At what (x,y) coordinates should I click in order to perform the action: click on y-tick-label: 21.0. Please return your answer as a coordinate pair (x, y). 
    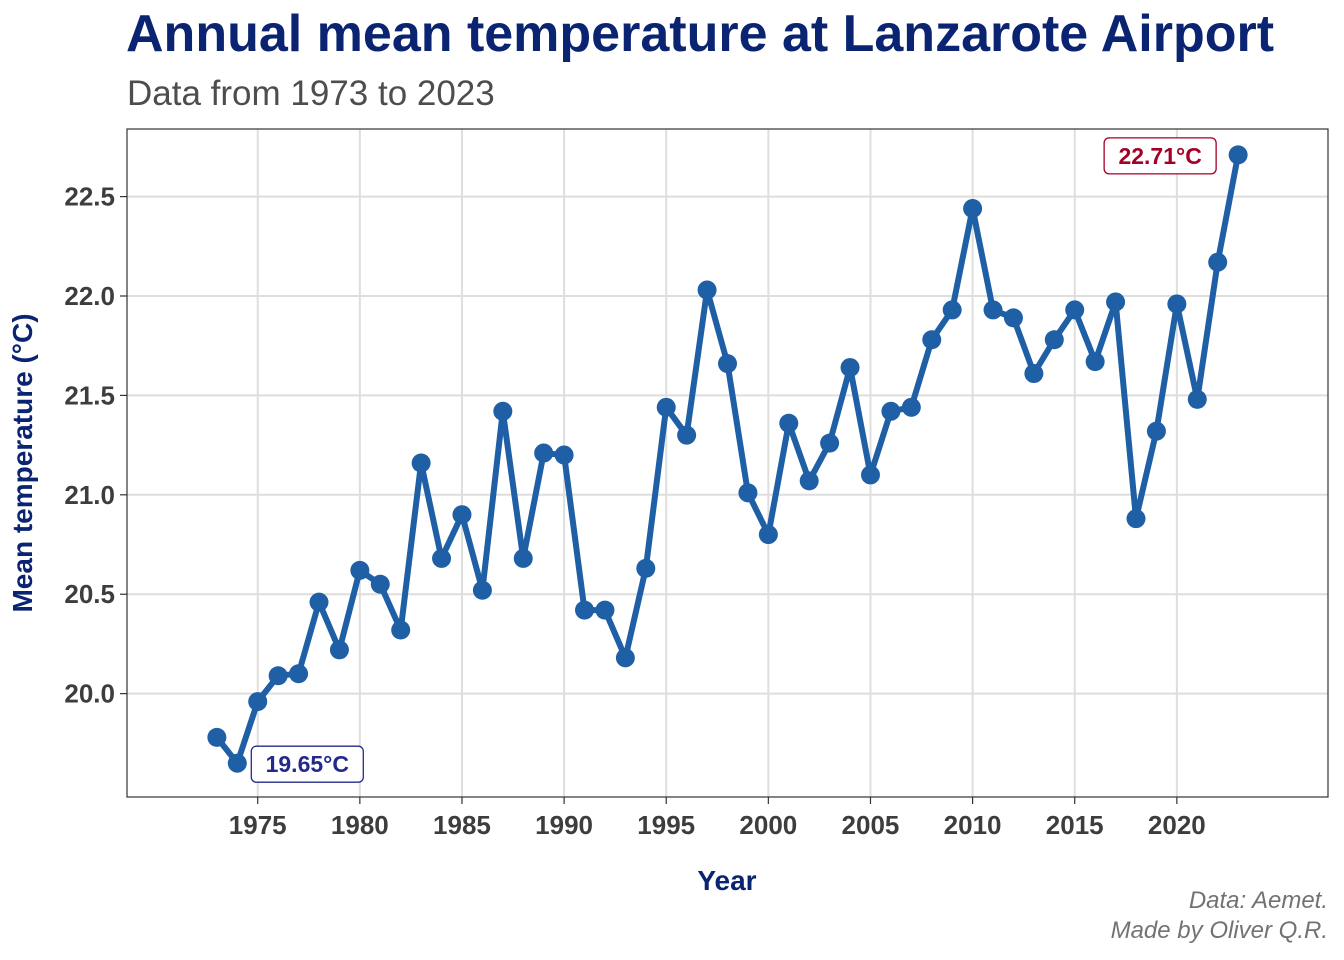
    Looking at the image, I should click on (89, 495).